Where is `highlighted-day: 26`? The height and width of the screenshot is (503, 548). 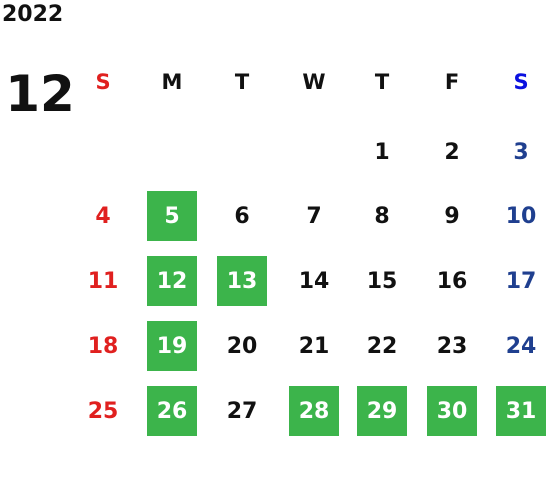
highlighted-day: 26 is located at coordinates (172, 411).